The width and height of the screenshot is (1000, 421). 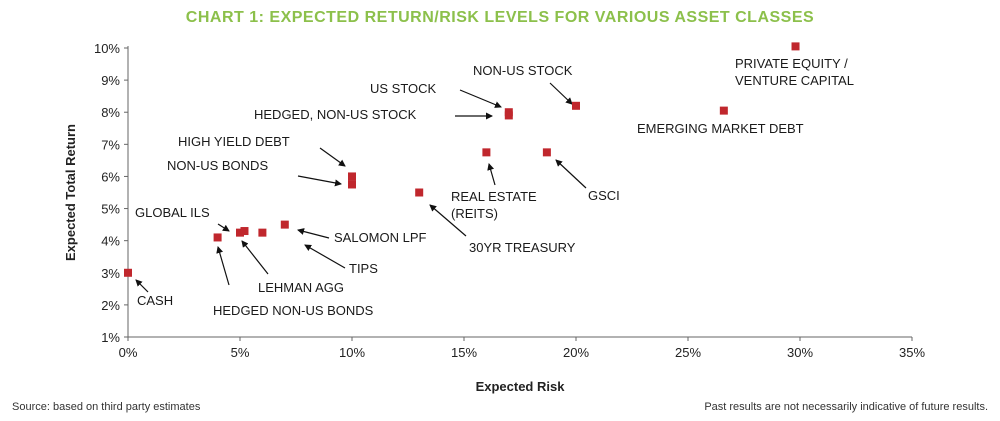 What do you see at coordinates (172, 212) in the screenshot?
I see `annotation-label: GLOBAL ILS` at bounding box center [172, 212].